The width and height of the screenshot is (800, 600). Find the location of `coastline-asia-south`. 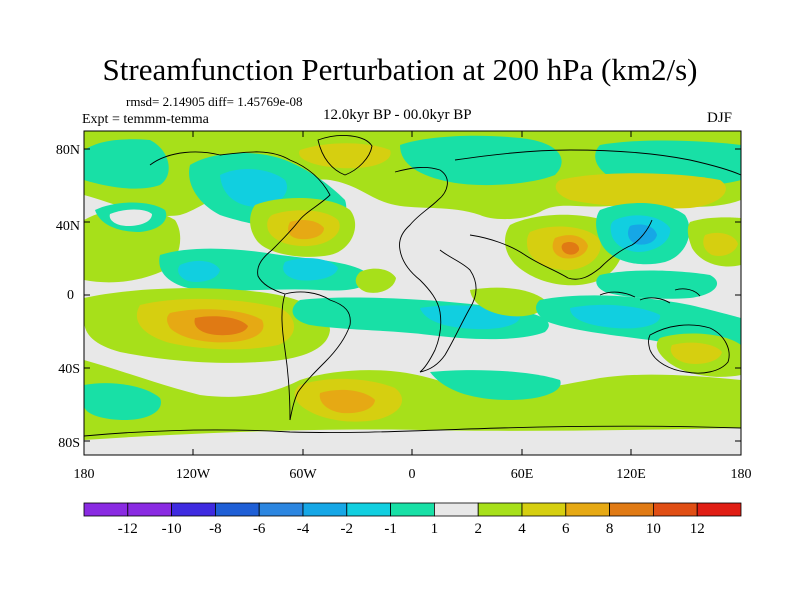

coastline-asia-south is located at coordinates (561, 249).